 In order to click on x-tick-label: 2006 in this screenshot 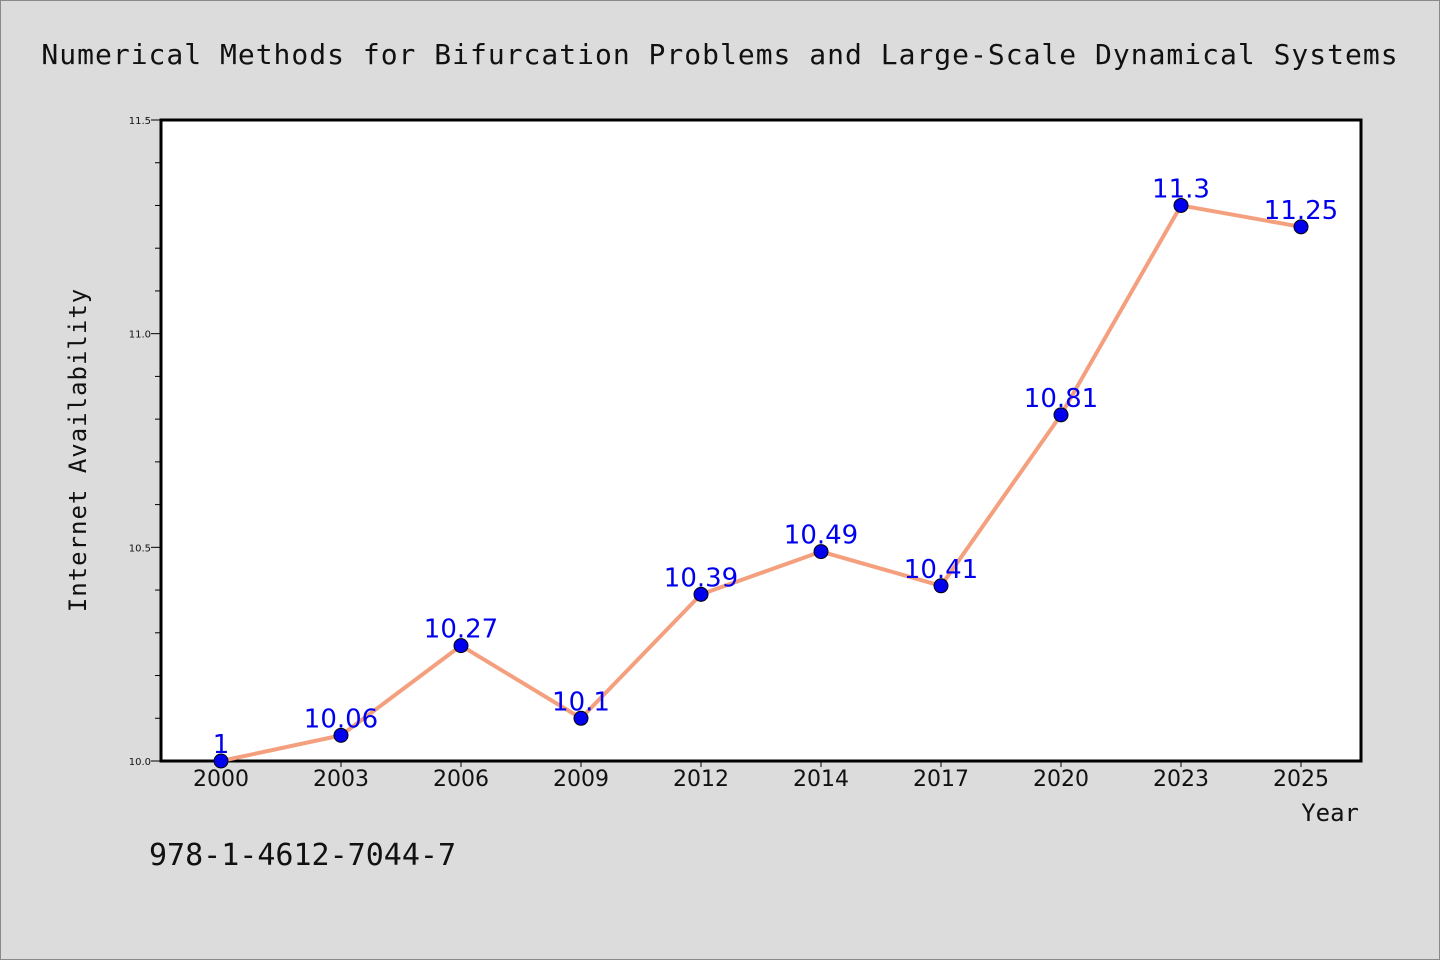, I will do `click(461, 779)`.